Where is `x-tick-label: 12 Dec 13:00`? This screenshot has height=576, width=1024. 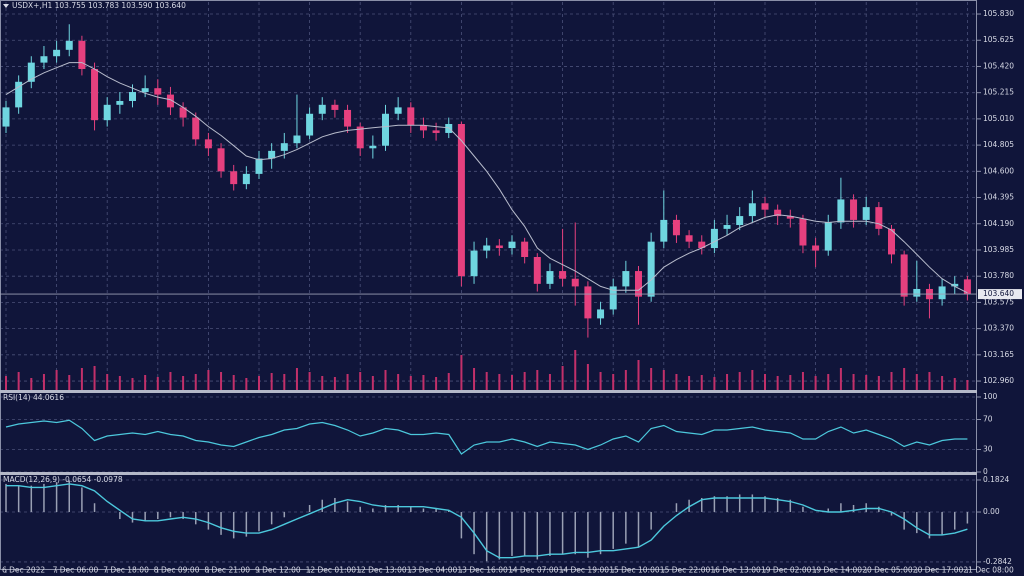 x-tick-label: 12 Dec 13:00 is located at coordinates (381, 570).